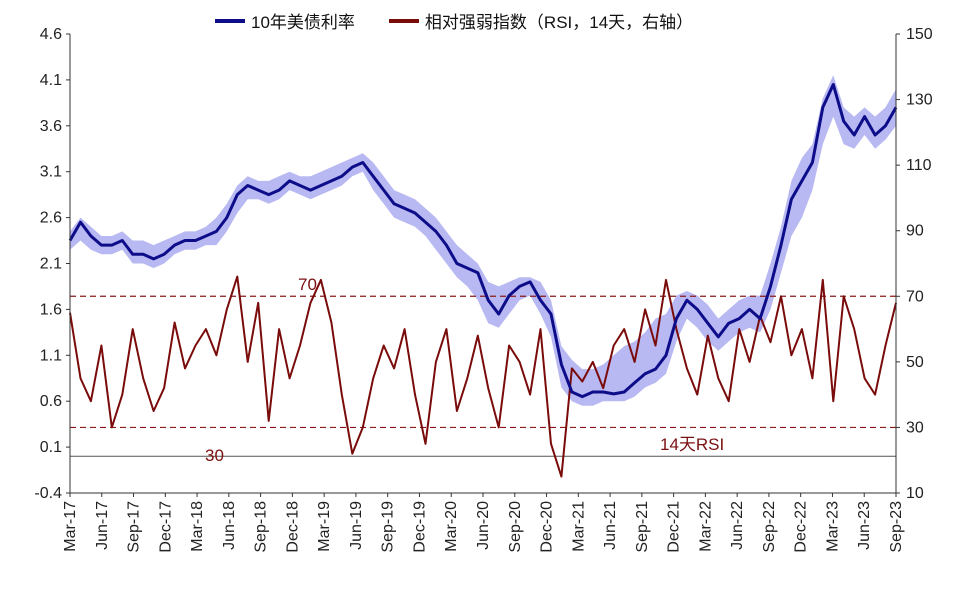  Describe the element at coordinates (559, 22) in the screenshot. I see `legend-label-rsi: 相对强弱指数（RSI，14天，右轴）` at that location.